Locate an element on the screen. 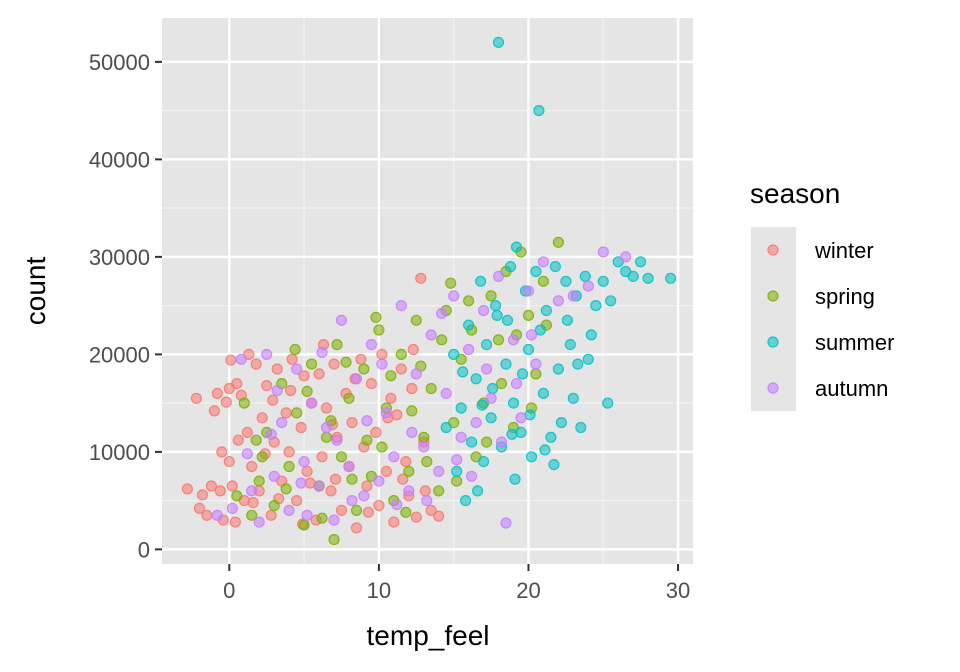  legend-key-spring is located at coordinates (773, 296).